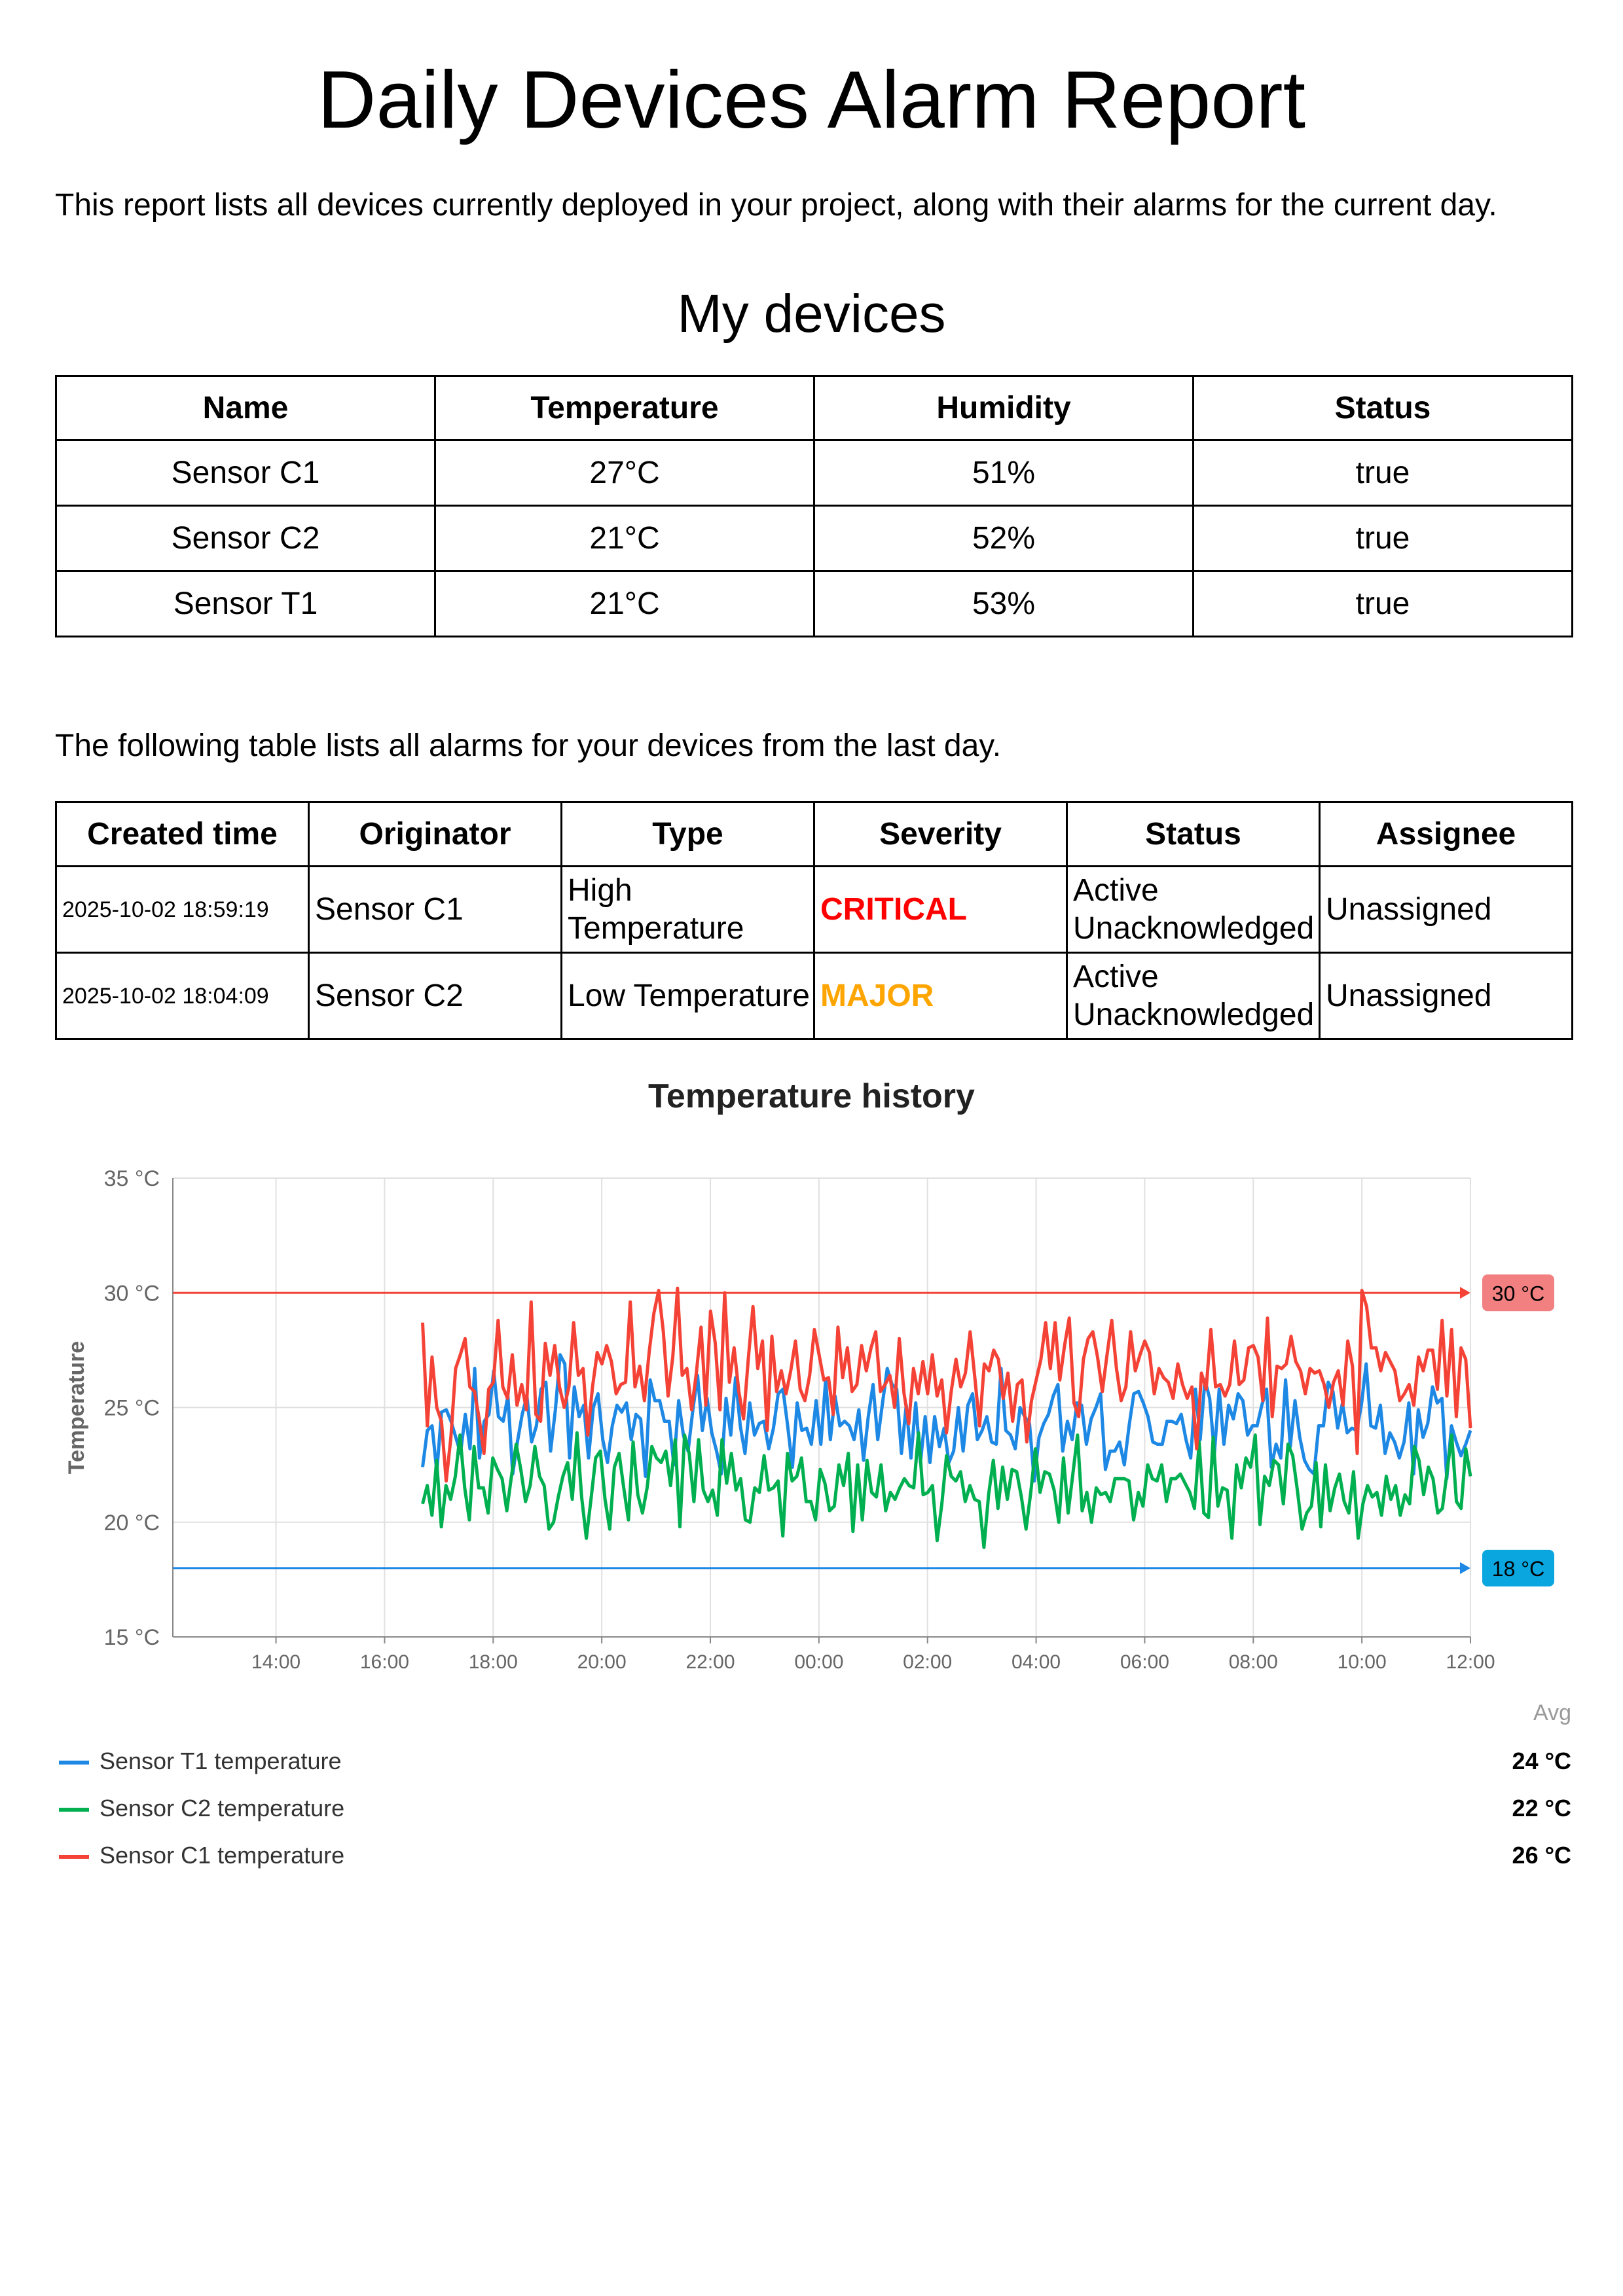 The width and height of the screenshot is (1623, 2296). Describe the element at coordinates (1446, 834) in the screenshot. I see `alarms-header-assignee: Assignee` at that location.